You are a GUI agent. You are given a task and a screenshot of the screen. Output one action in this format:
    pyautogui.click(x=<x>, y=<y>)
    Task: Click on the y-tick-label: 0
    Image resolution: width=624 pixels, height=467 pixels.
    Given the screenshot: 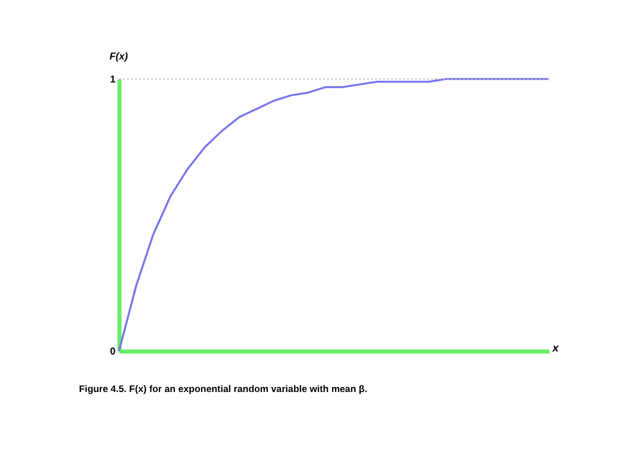 What is the action you would take?
    pyautogui.click(x=113, y=352)
    